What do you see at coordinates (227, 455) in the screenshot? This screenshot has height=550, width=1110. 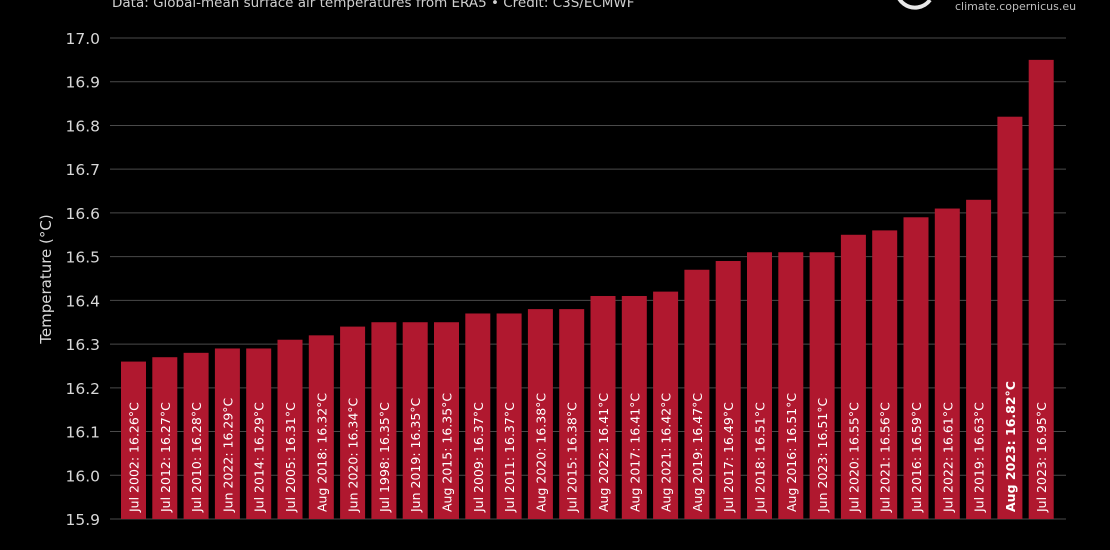 I see `bar-label: Jun 2022: 16.29°C` at bounding box center [227, 455].